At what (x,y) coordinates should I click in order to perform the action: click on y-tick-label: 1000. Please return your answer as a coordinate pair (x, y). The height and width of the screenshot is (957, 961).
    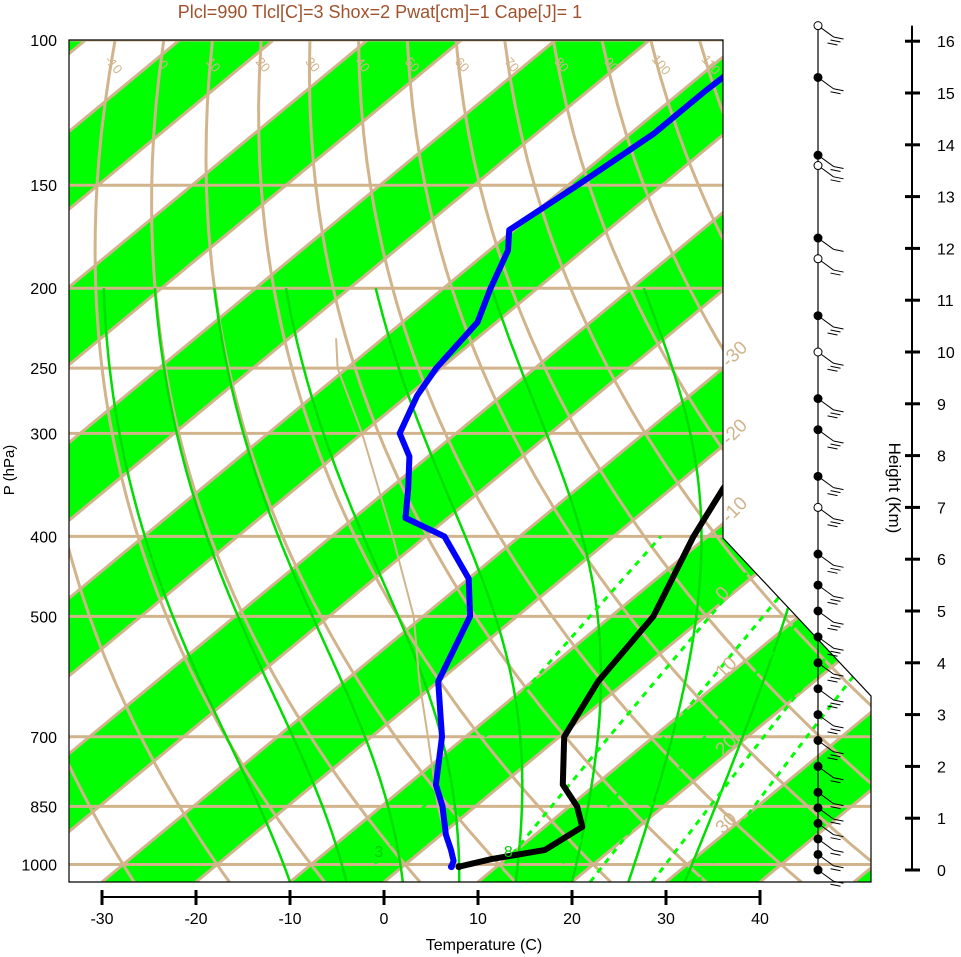
    Looking at the image, I should click on (39, 866).